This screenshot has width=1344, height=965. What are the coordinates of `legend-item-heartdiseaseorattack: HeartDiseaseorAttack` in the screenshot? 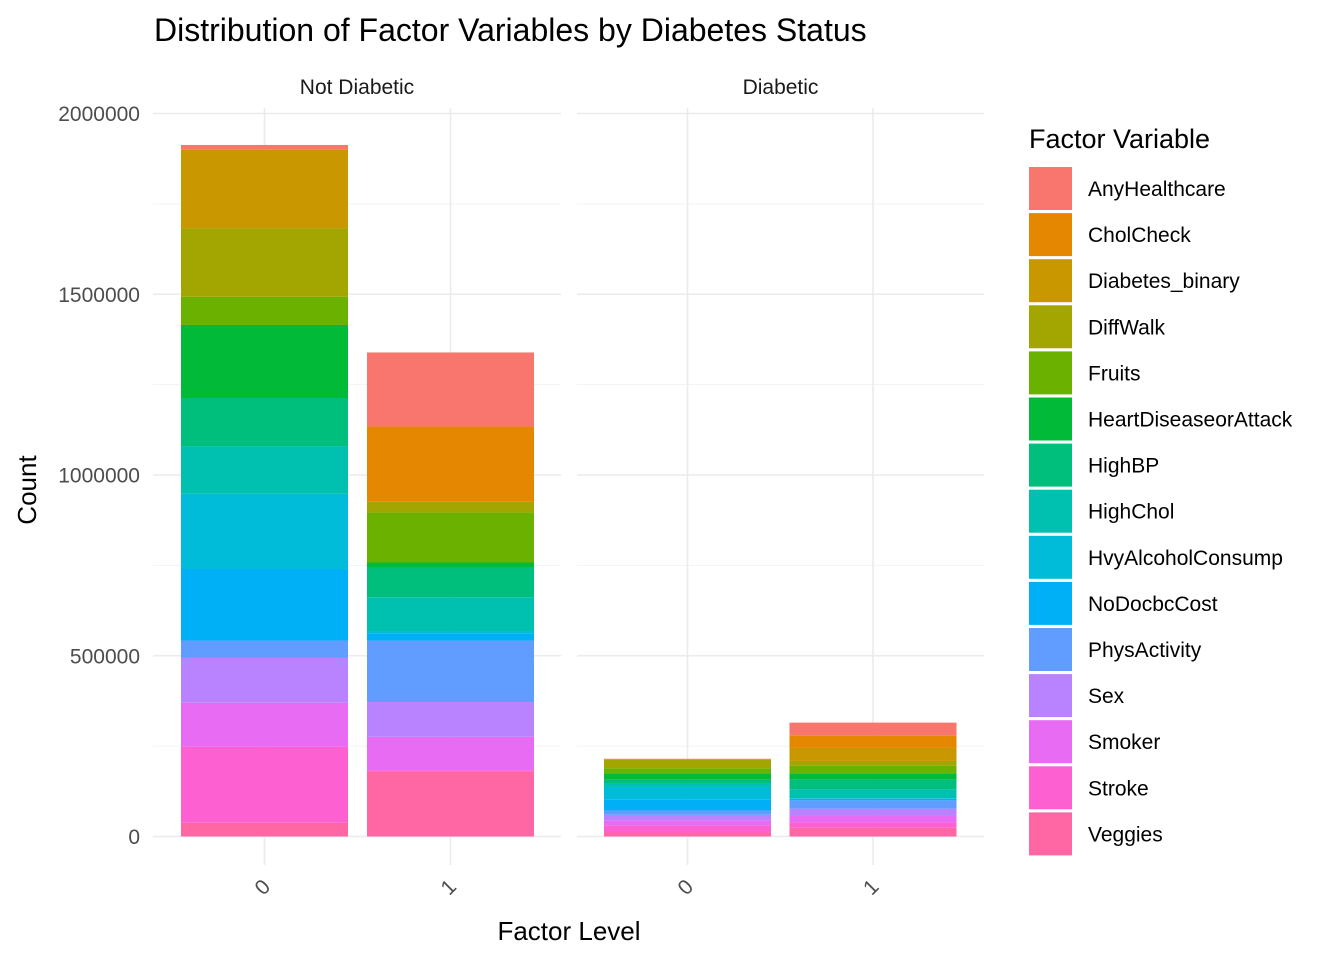 It's located at (1161, 419).